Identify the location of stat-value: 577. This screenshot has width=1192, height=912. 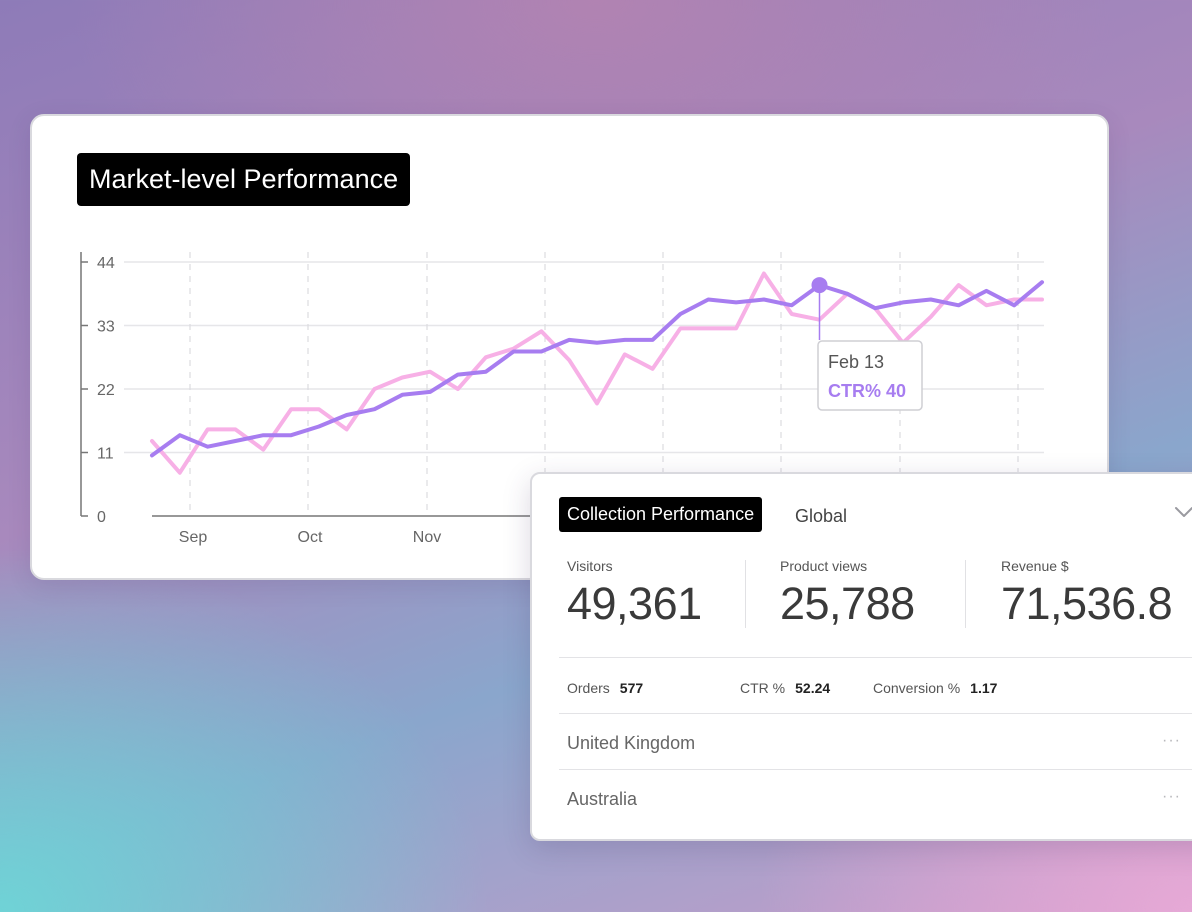
(631, 688).